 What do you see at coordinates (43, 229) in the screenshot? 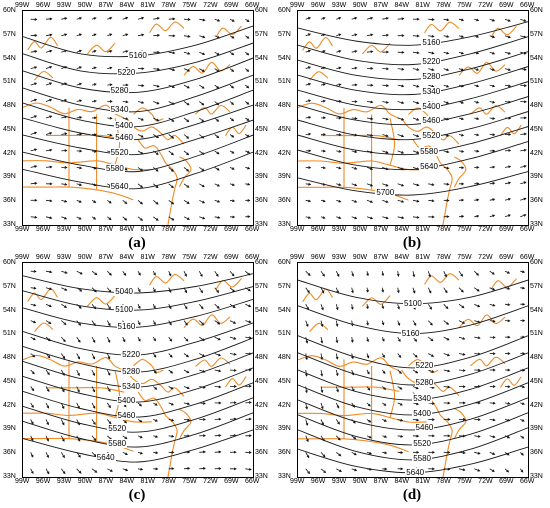
I see `lon-tick-label: 96W` at bounding box center [43, 229].